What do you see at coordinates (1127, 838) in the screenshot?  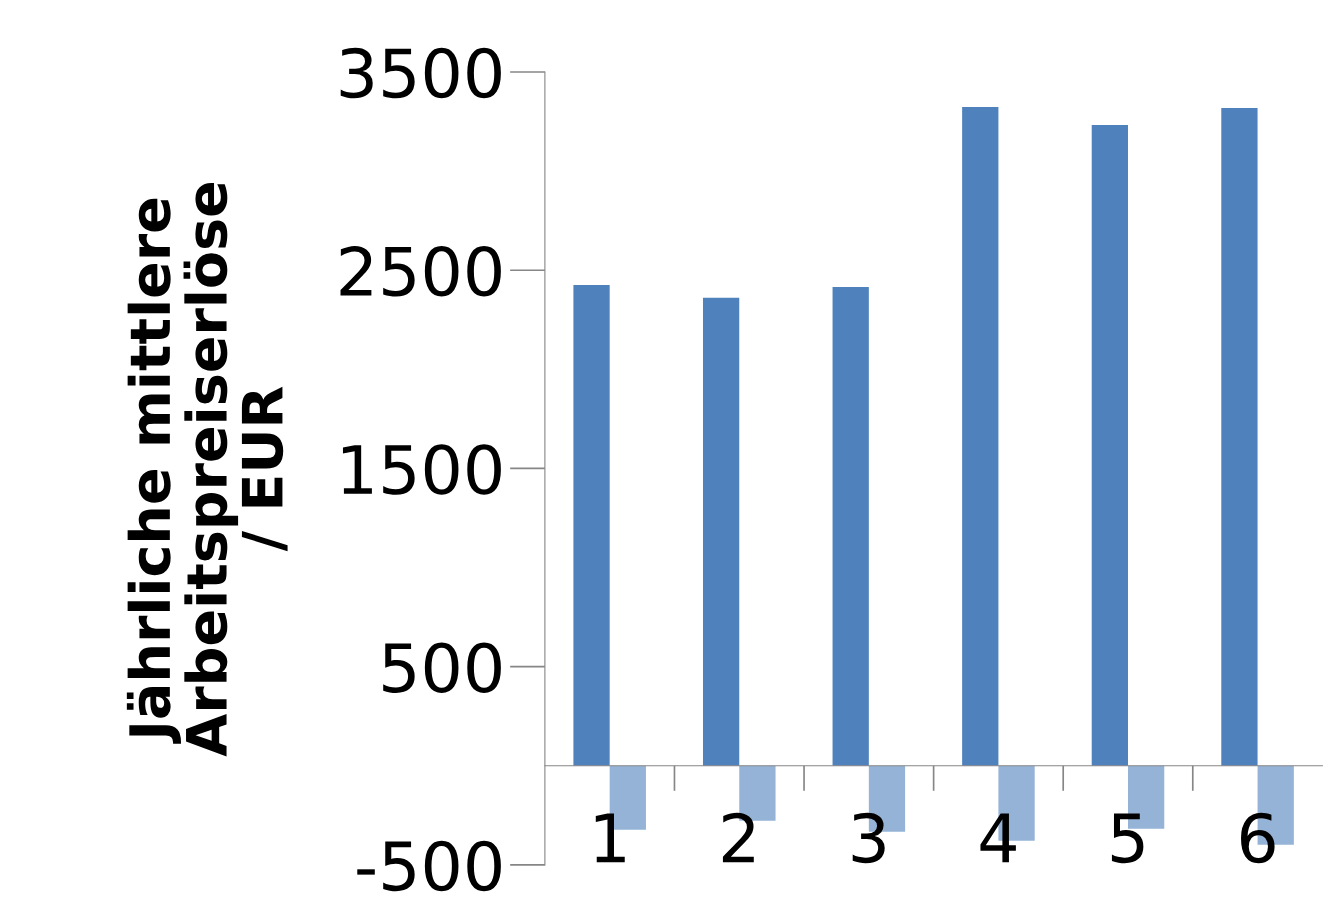 I see `x-tick-label: 5` at bounding box center [1127, 838].